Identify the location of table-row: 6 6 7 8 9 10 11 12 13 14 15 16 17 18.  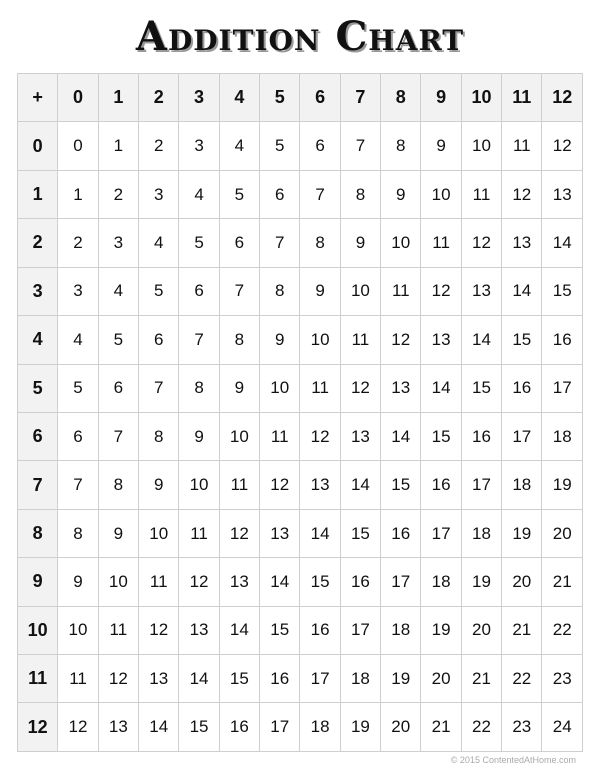
(299, 436).